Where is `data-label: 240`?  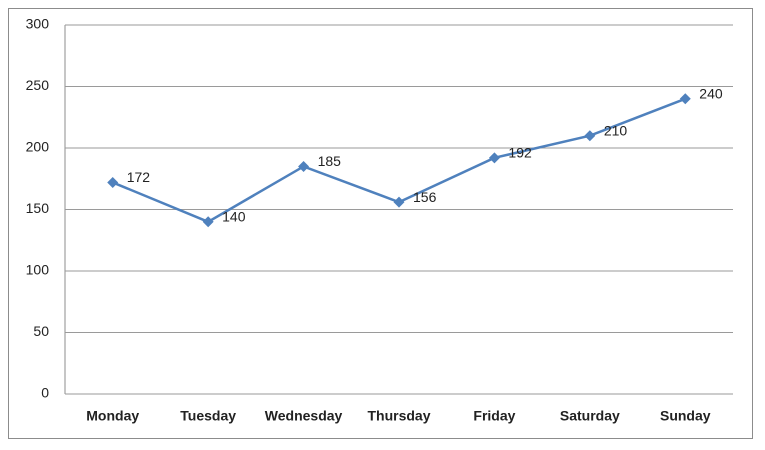 data-label: 240 is located at coordinates (711, 94).